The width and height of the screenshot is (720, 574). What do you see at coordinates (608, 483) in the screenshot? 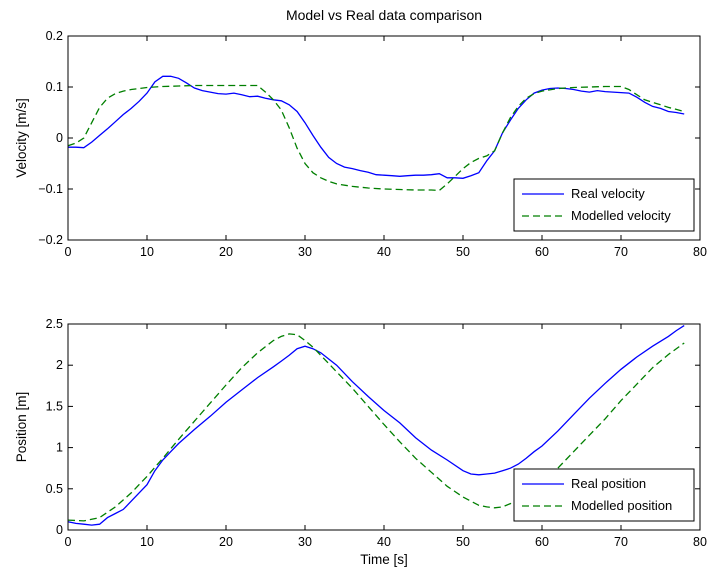
I see `position-legend-label-real: Real position` at bounding box center [608, 483].